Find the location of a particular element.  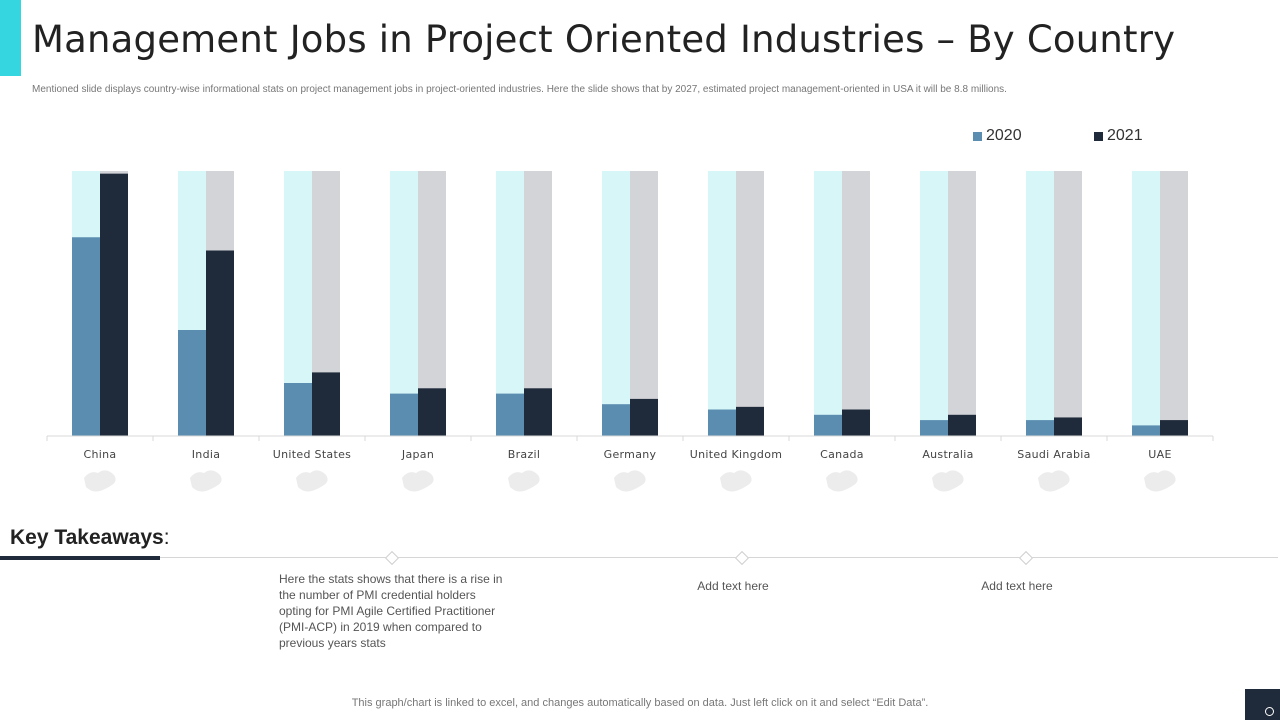

bar-2021-brazil is located at coordinates (538, 412).